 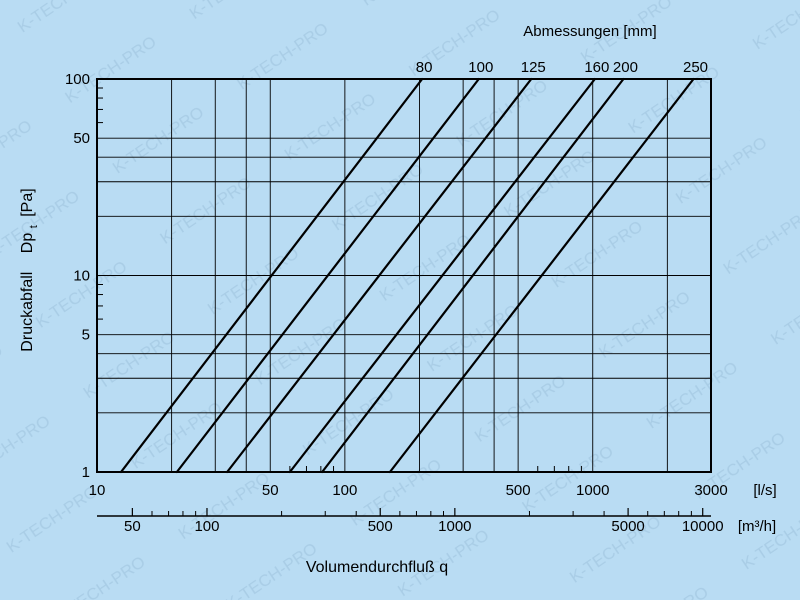 What do you see at coordinates (380, 526) in the screenshot?
I see `x2-tick-label: 500` at bounding box center [380, 526].